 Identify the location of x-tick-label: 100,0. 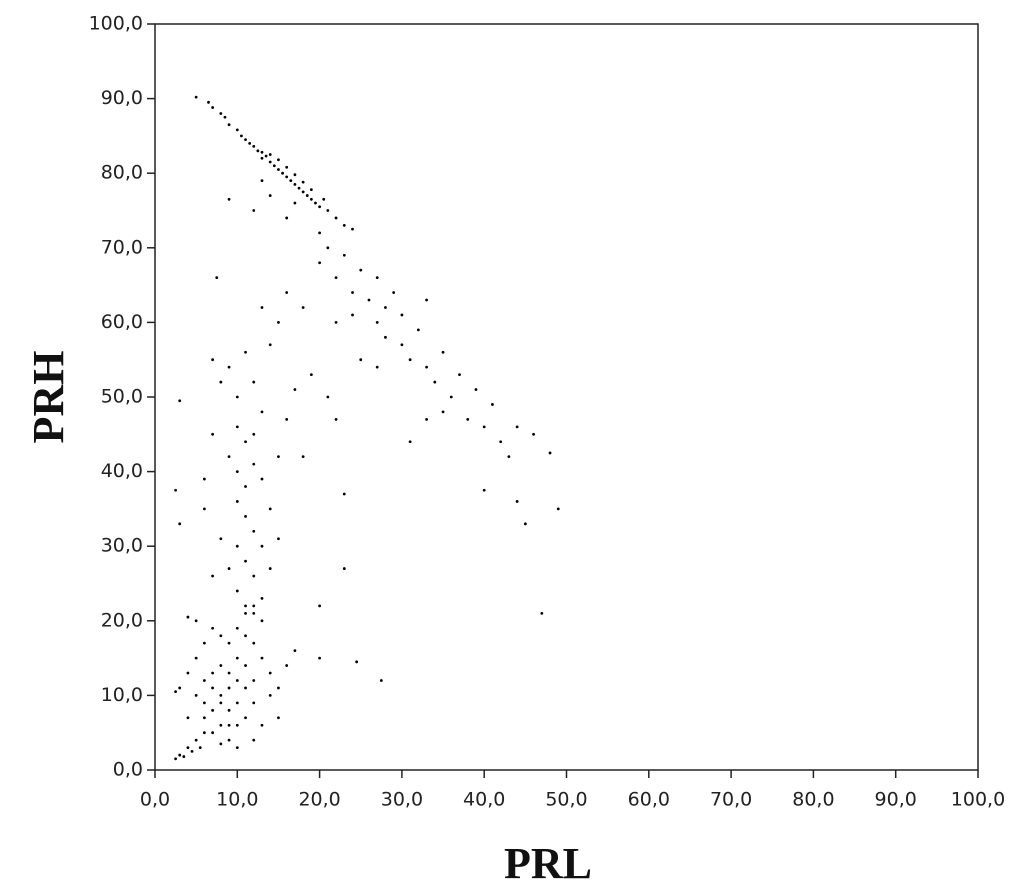
(978, 800).